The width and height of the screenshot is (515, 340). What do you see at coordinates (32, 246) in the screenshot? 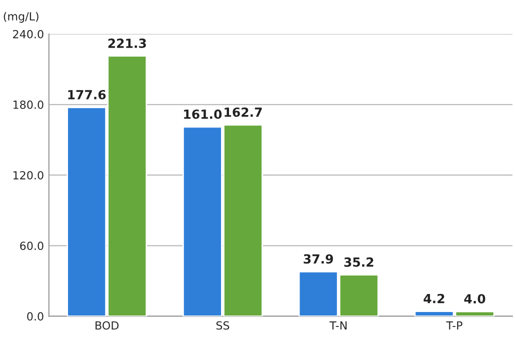
I see `y-tick-label: 60.0` at bounding box center [32, 246].